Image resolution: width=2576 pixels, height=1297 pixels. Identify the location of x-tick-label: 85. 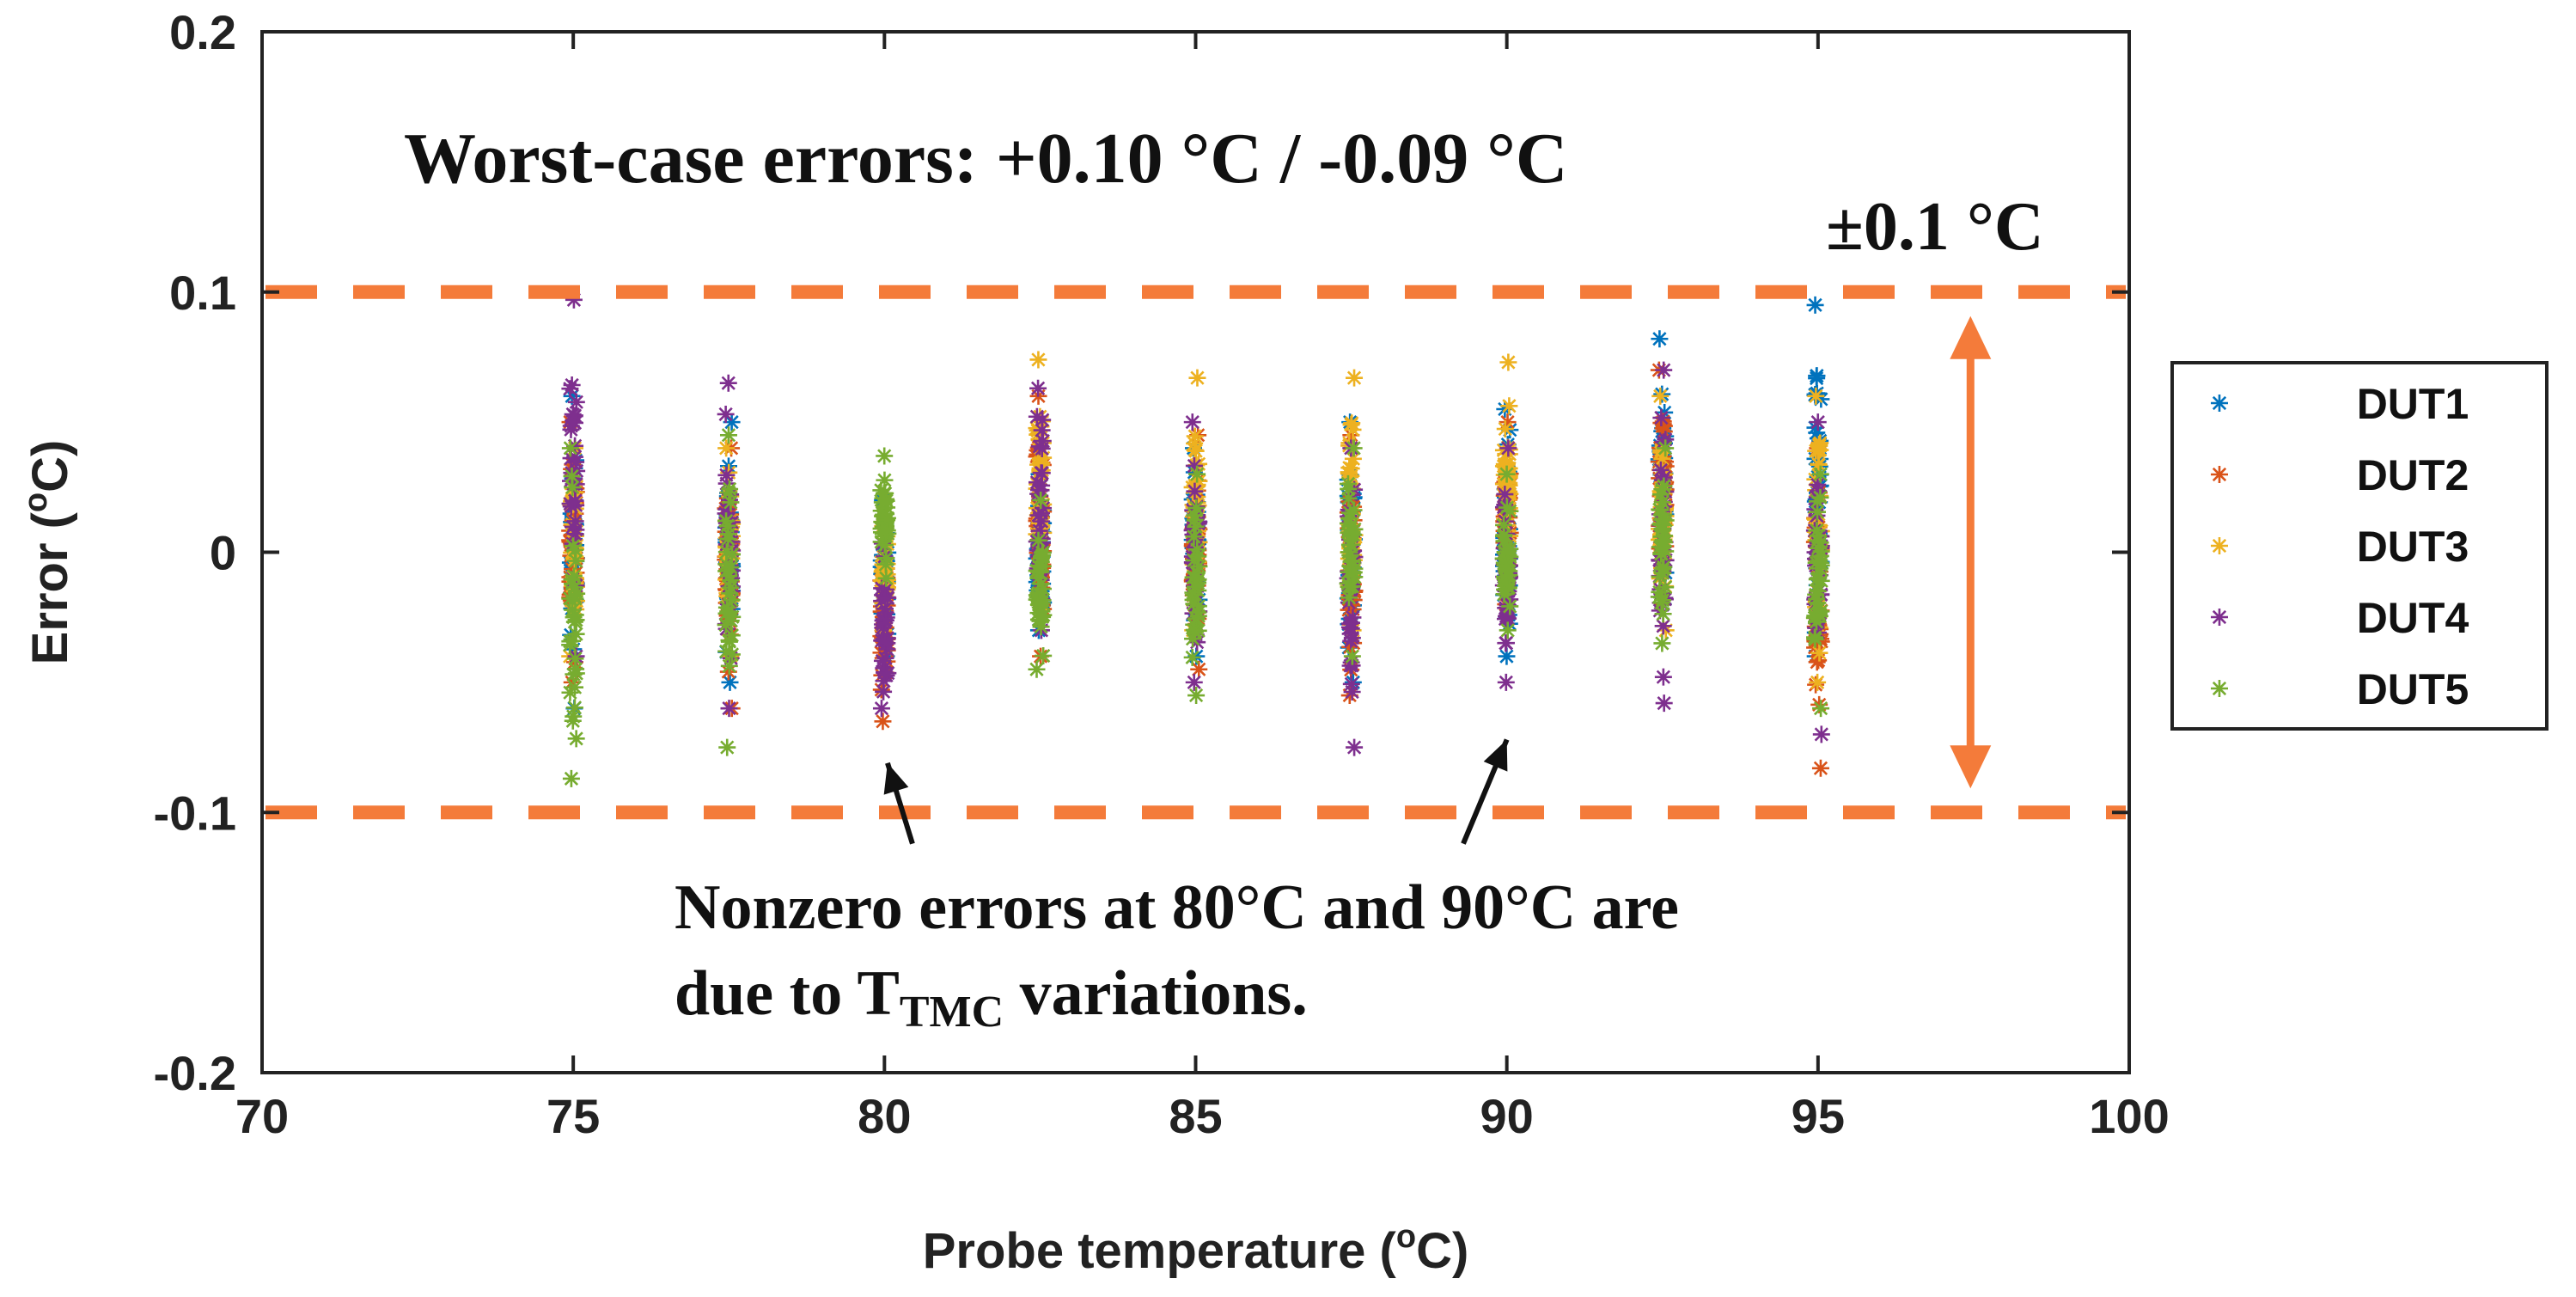
(1195, 1116).